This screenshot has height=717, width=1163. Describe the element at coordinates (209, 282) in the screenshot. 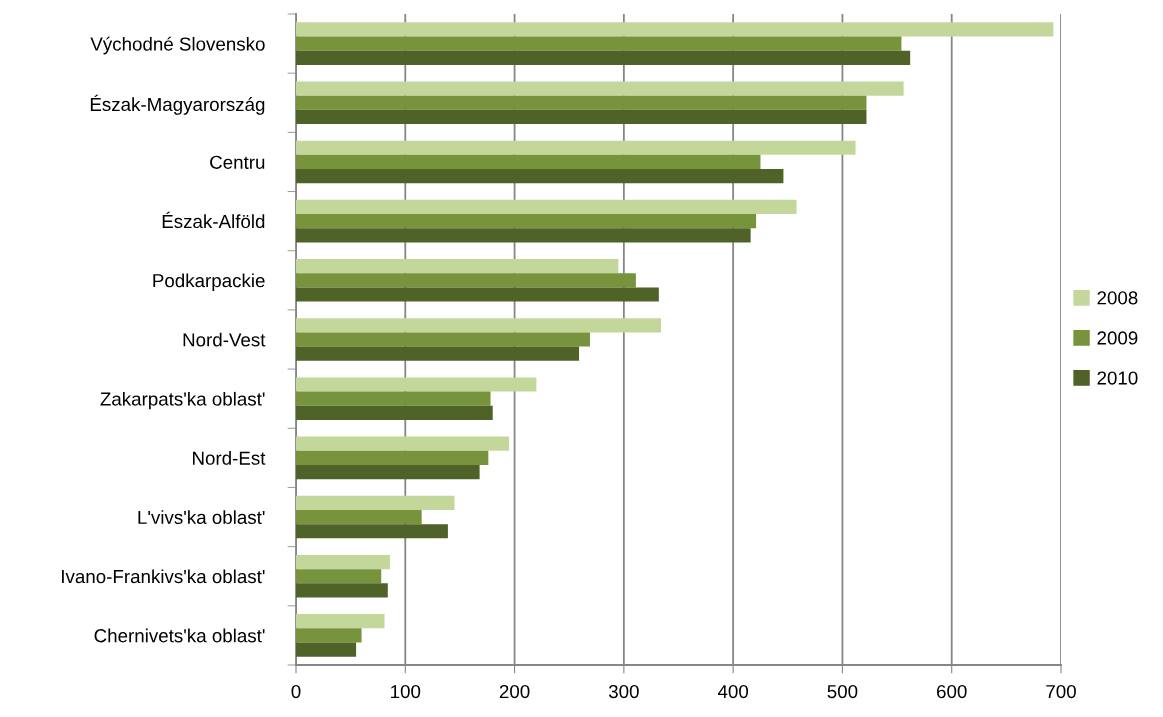

I see `y-tick-label: Podkarpackie` at that location.